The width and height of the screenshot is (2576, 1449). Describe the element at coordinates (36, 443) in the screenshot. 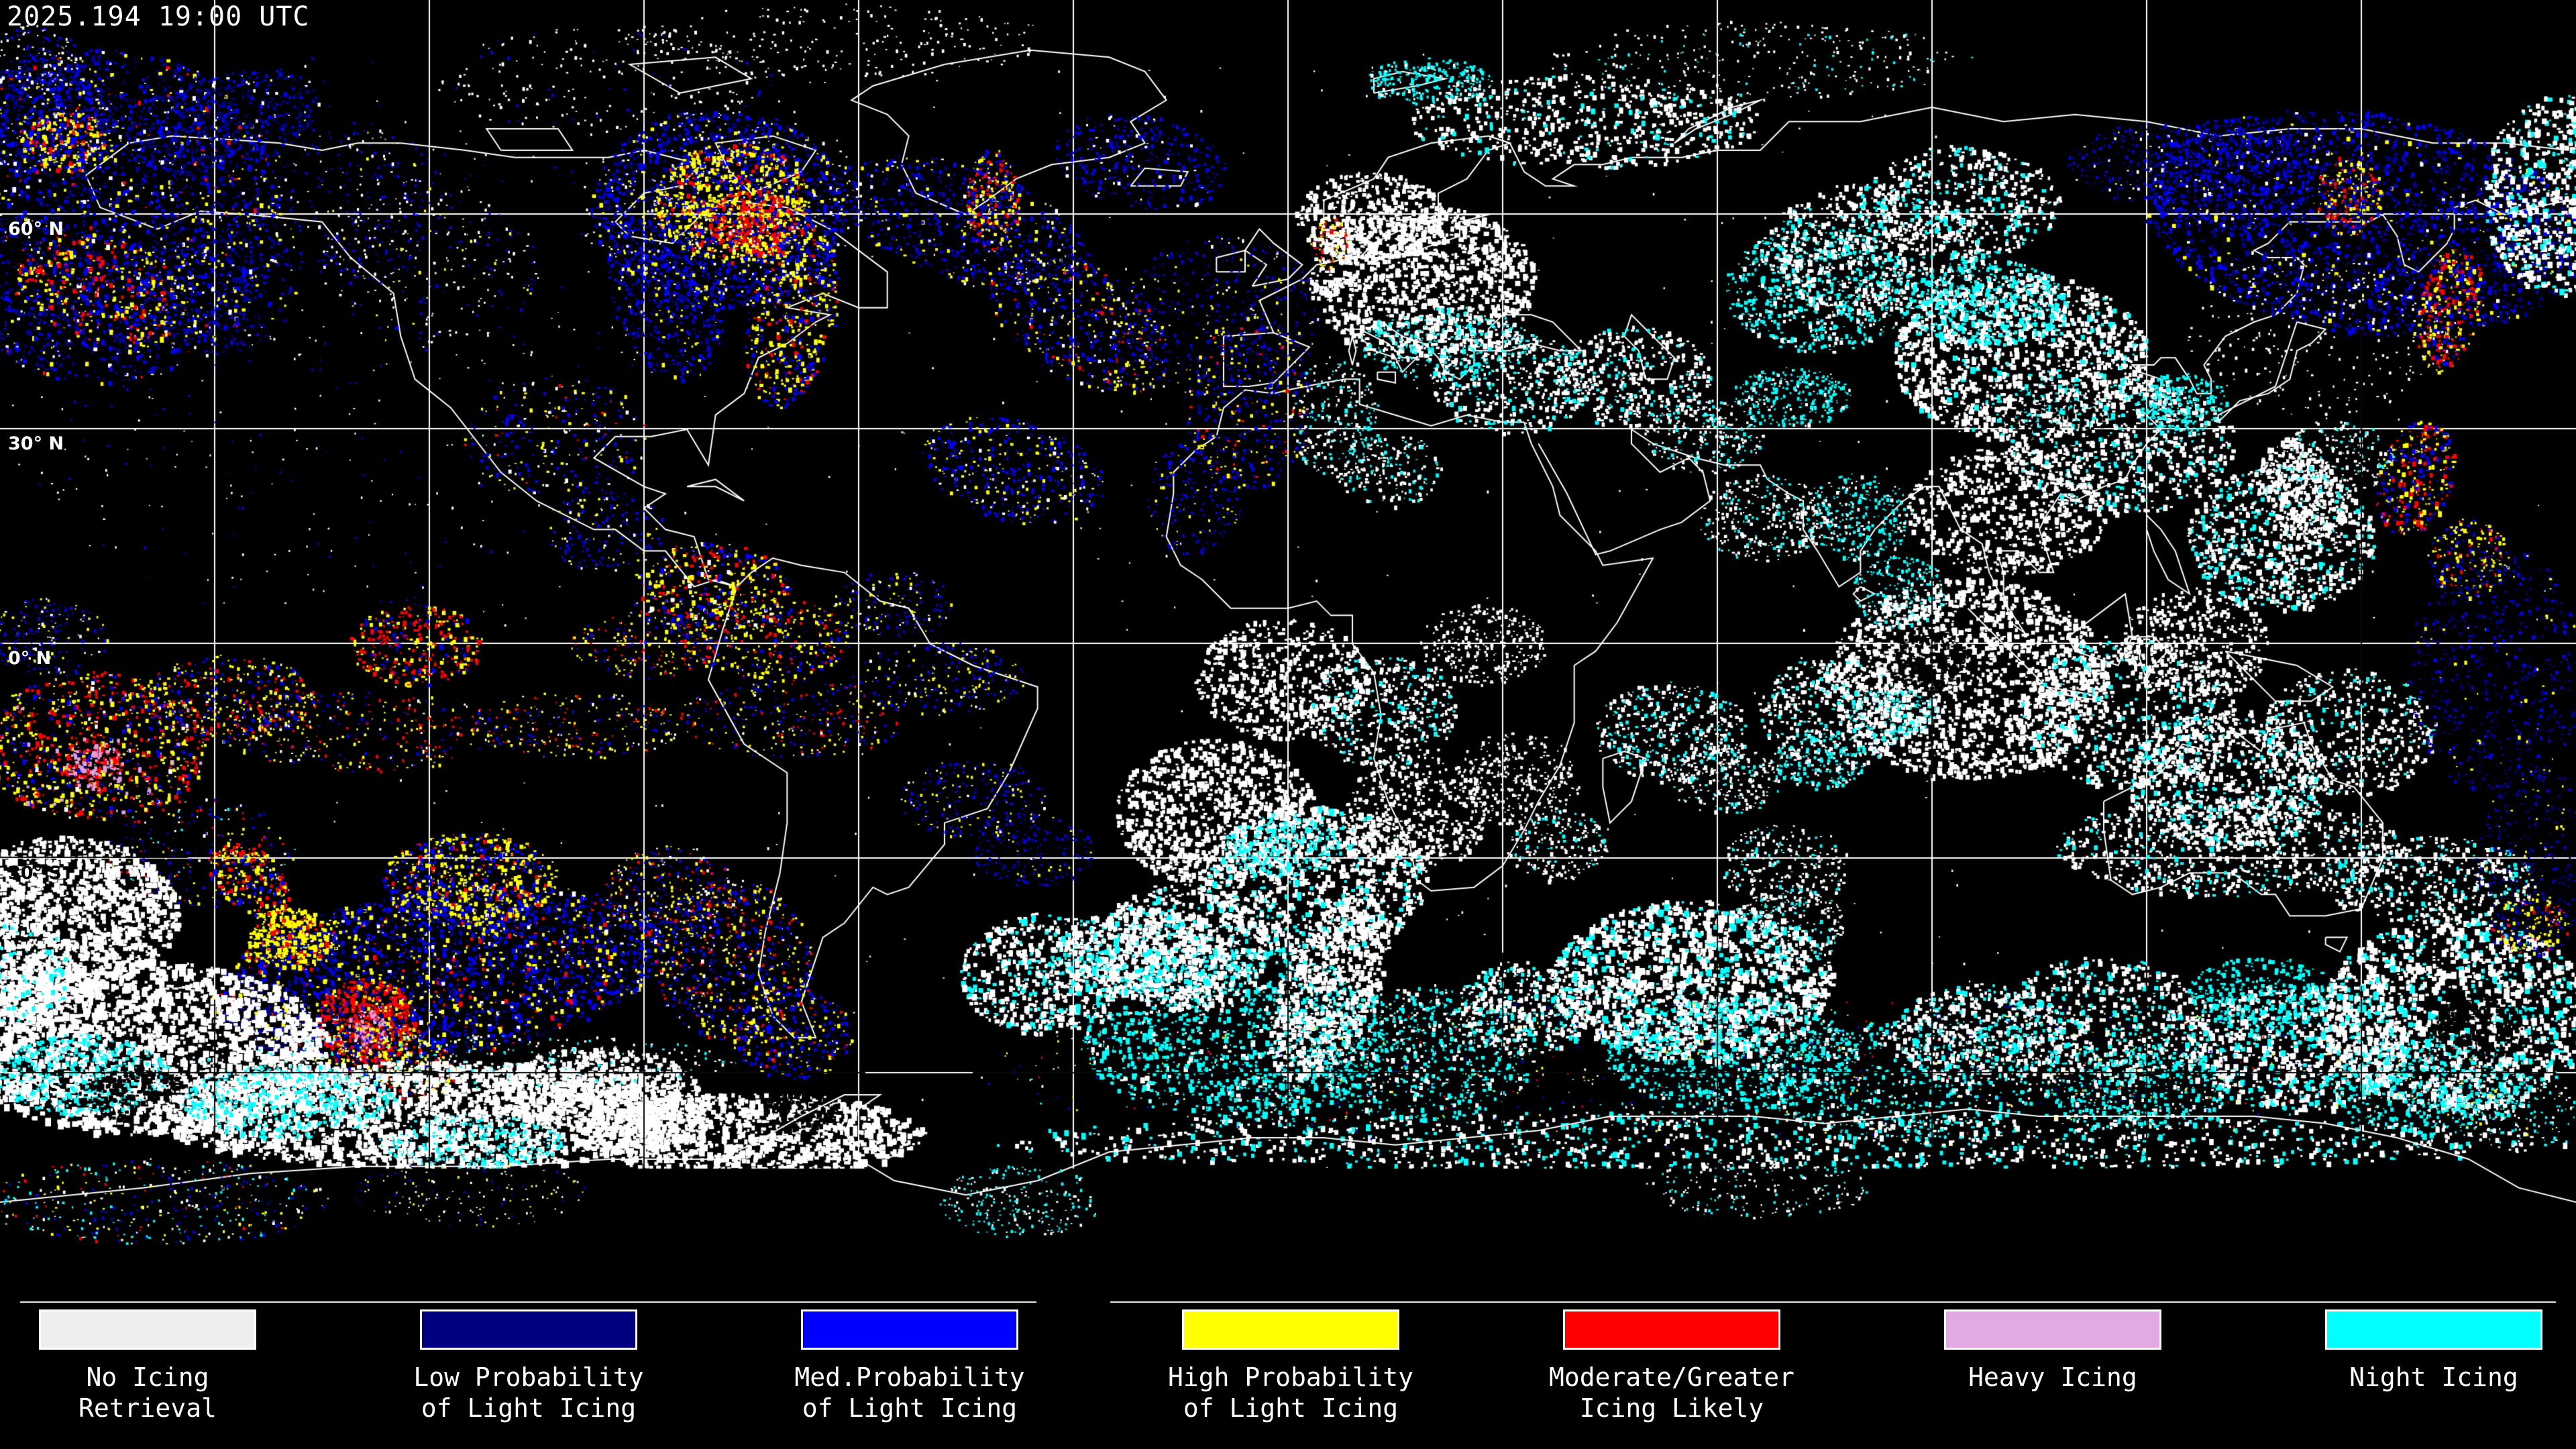

I see `lat-label-30n: 30° N` at that location.